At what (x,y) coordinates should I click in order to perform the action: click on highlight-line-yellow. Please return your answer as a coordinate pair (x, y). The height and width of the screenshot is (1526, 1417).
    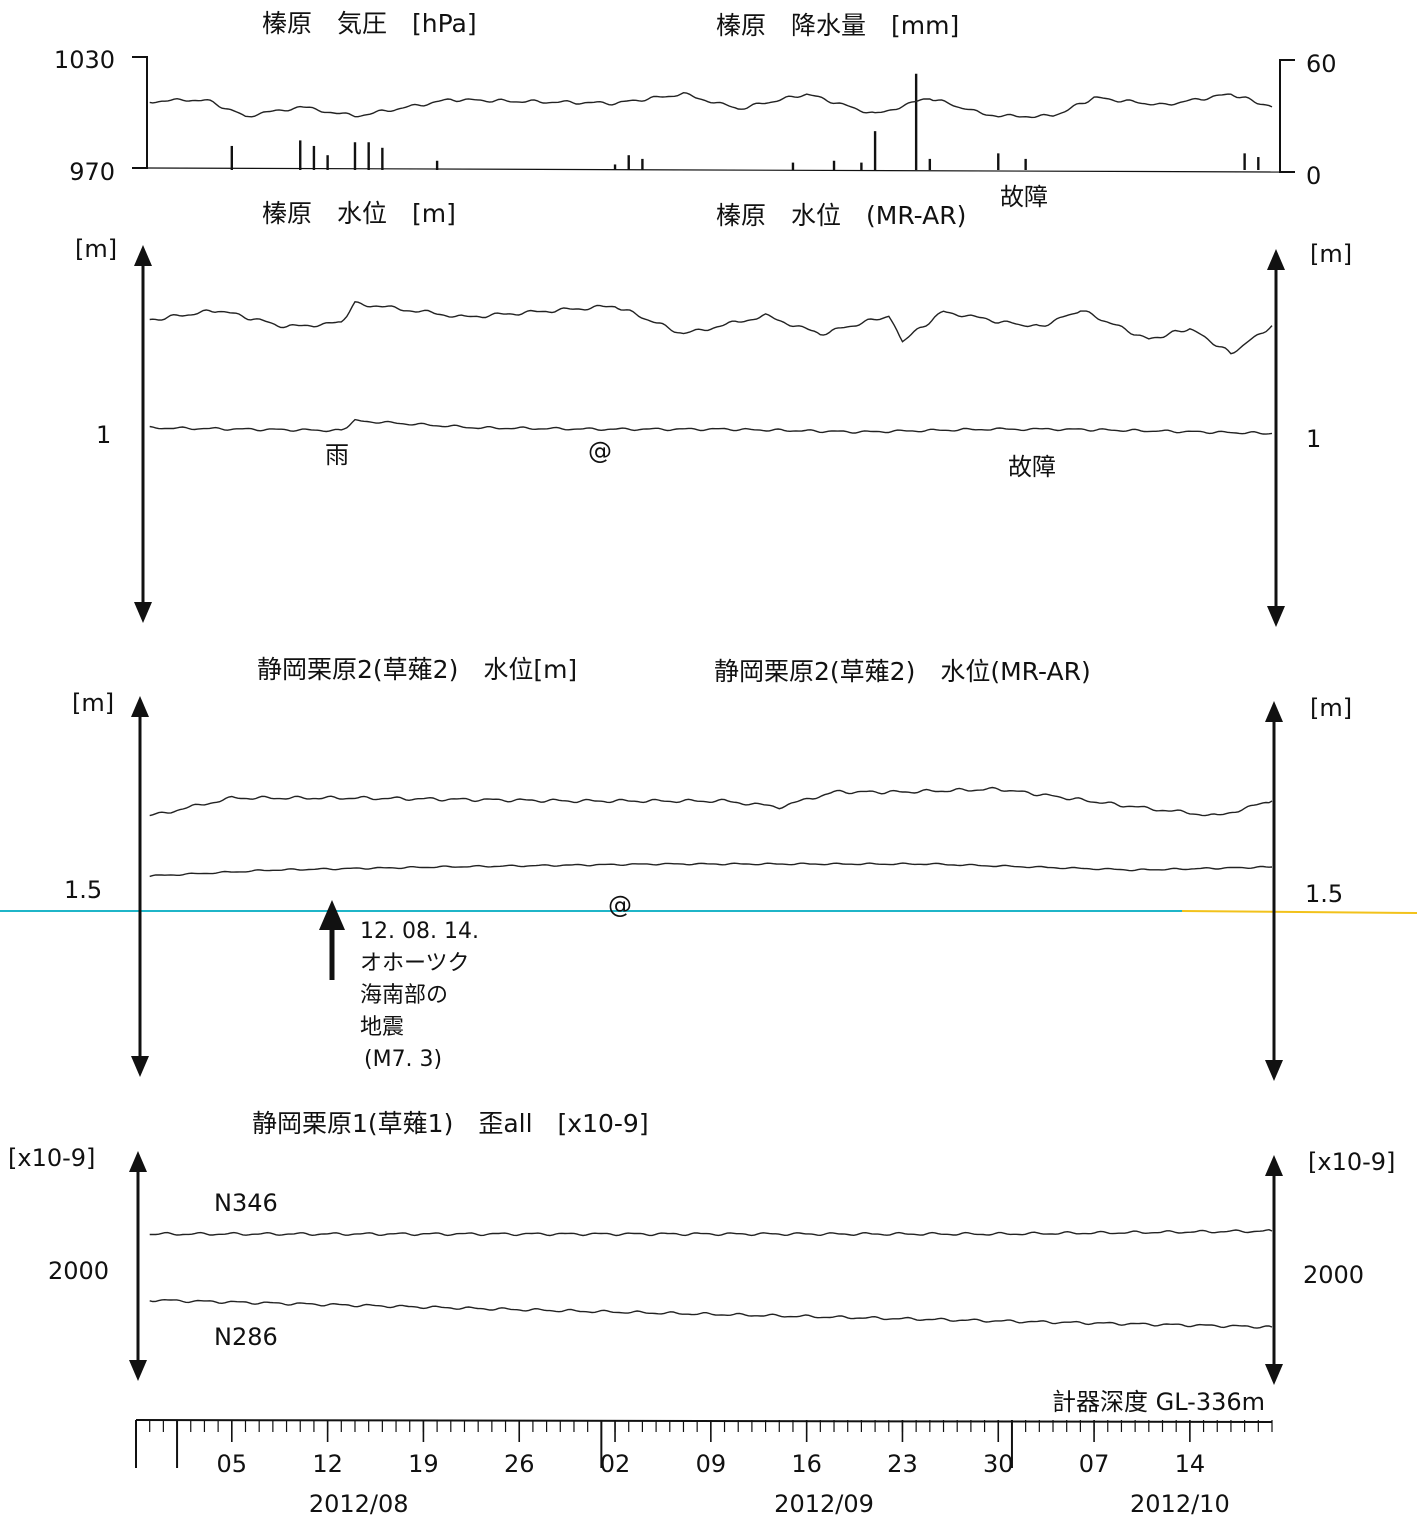
    Looking at the image, I should click on (1299, 912).